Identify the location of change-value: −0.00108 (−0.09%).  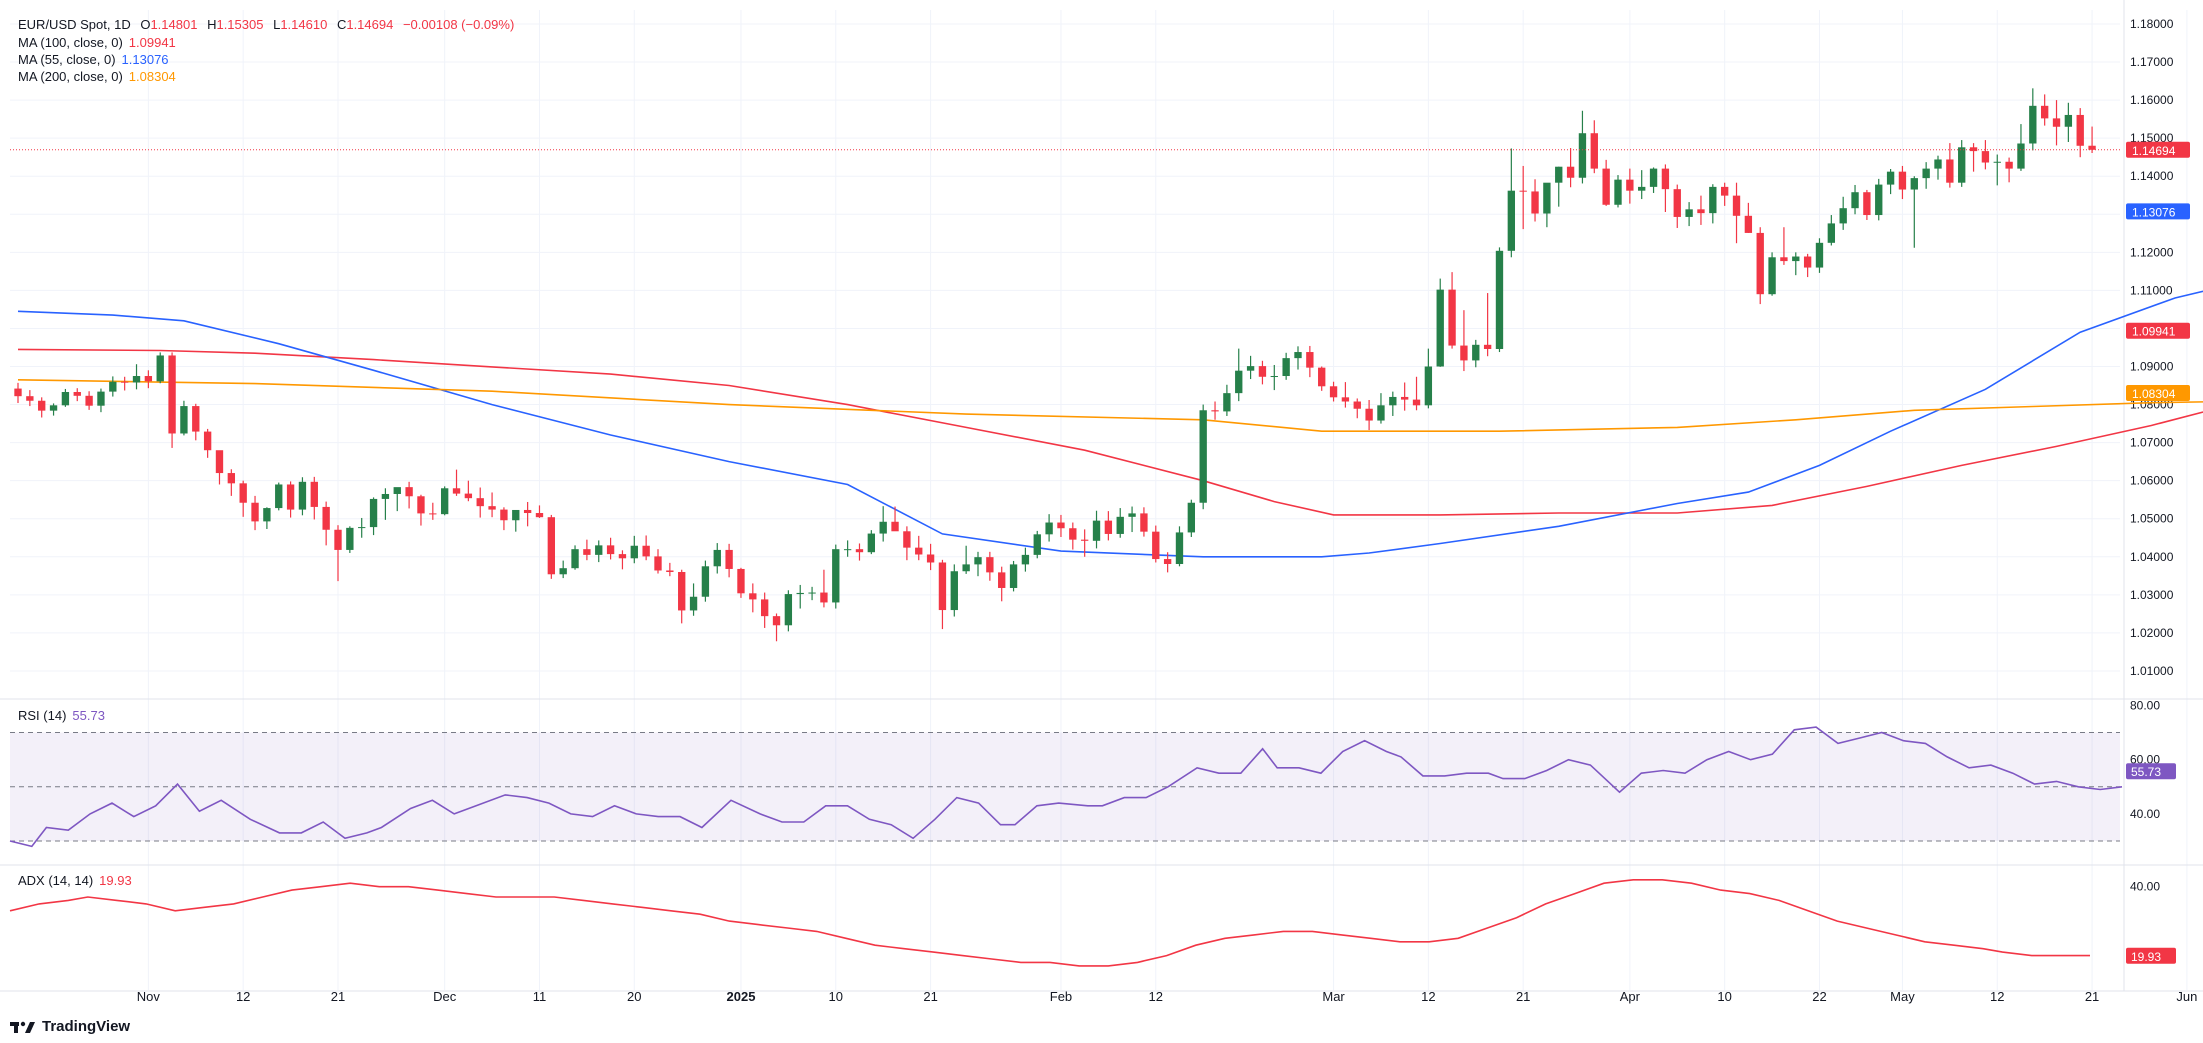
(458, 24).